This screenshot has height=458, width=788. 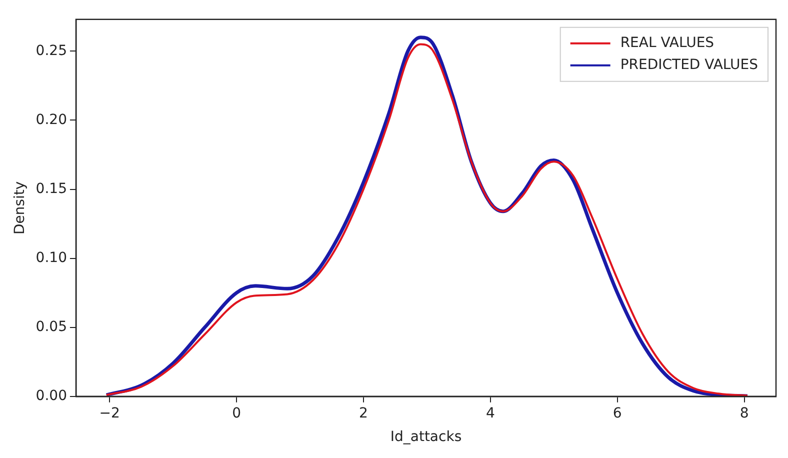 What do you see at coordinates (363, 413) in the screenshot?
I see `x-tick-label: 2` at bounding box center [363, 413].